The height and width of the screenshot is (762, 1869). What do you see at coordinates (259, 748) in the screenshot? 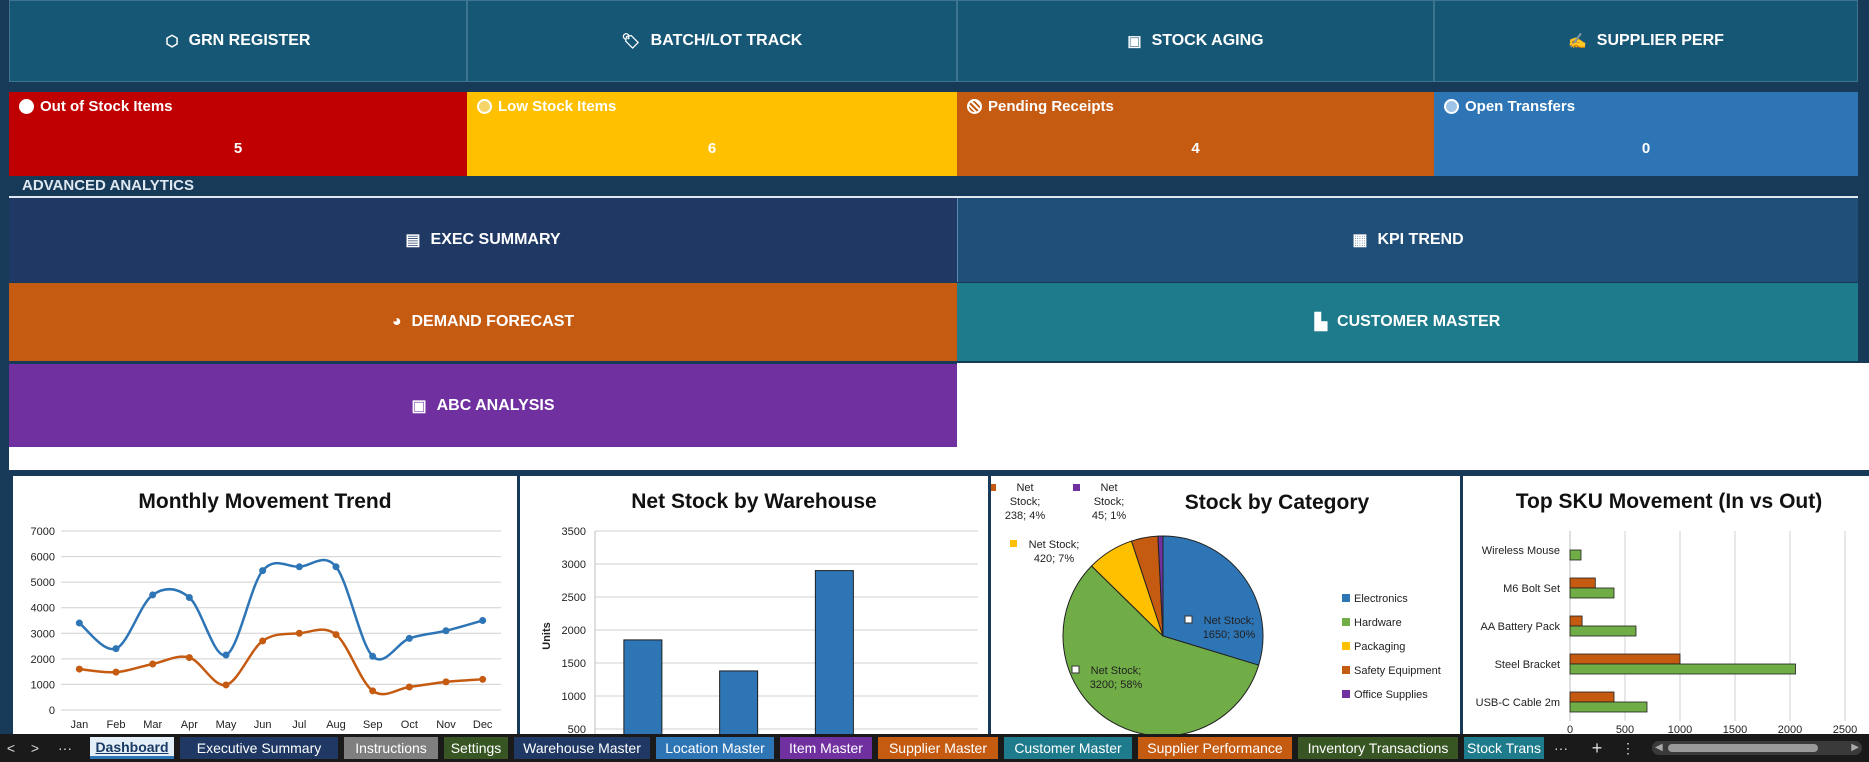
I see `sheet-tab: Executive Summary` at bounding box center [259, 748].